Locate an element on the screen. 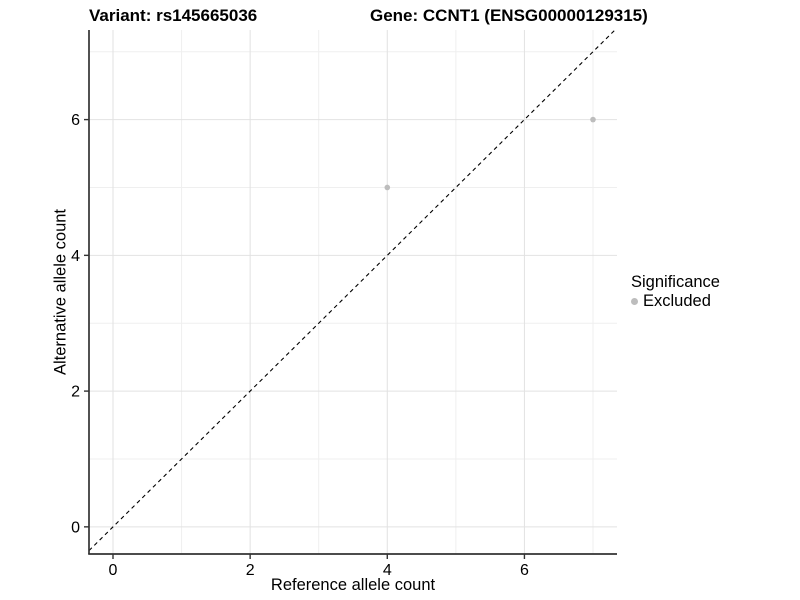  y-tick-label: 4 is located at coordinates (75, 256).